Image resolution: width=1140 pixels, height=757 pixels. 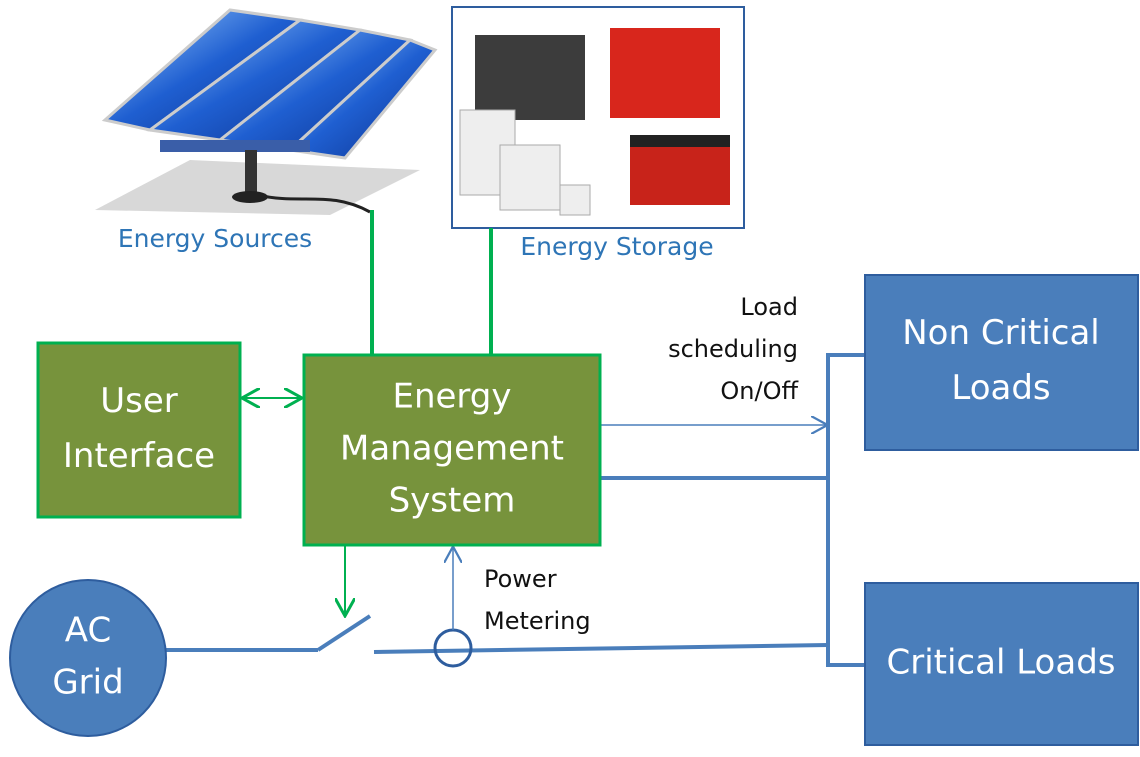 What do you see at coordinates (453, 648) in the screenshot?
I see `meter-ct` at bounding box center [453, 648].